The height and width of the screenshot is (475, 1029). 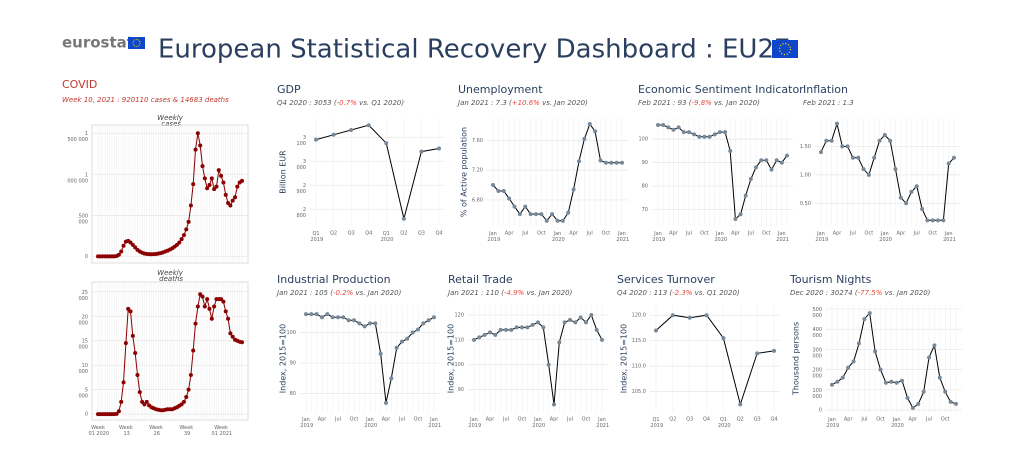 What do you see at coordinates (98, 431) in the screenshot?
I see `x-tick-label: Week 01 2020` at bounding box center [98, 431].